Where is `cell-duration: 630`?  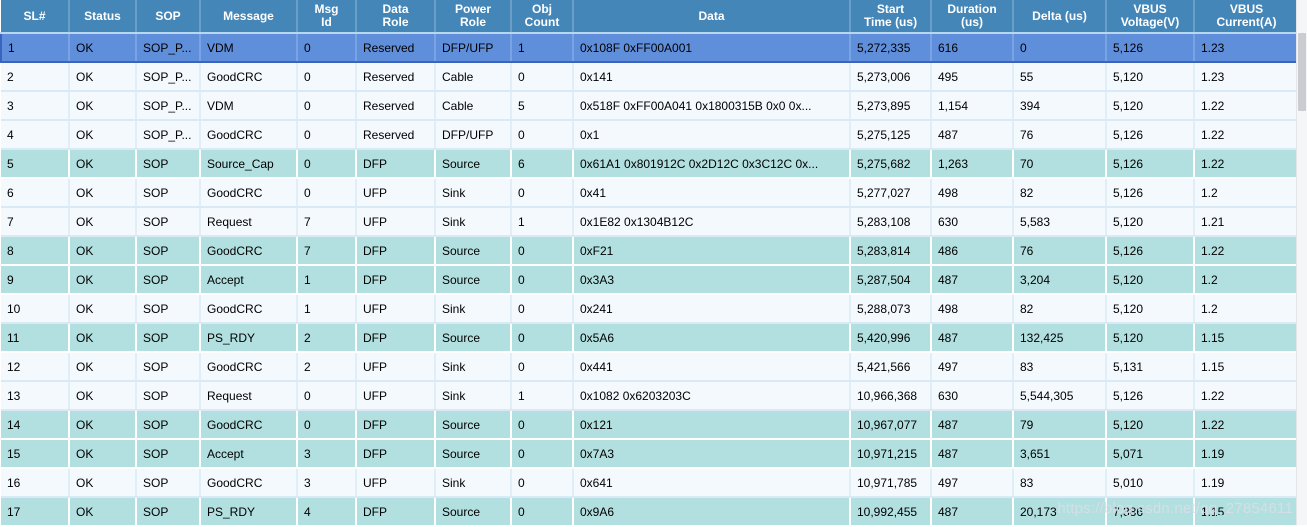 cell-duration: 630 is located at coordinates (972, 222).